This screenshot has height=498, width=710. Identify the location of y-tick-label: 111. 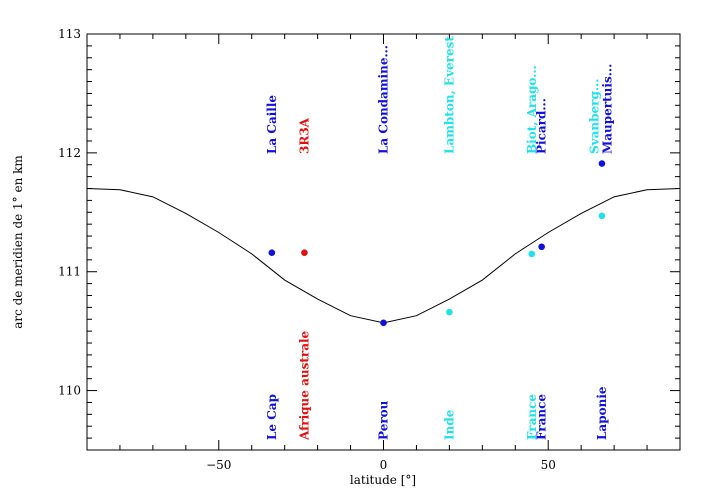
(69, 272).